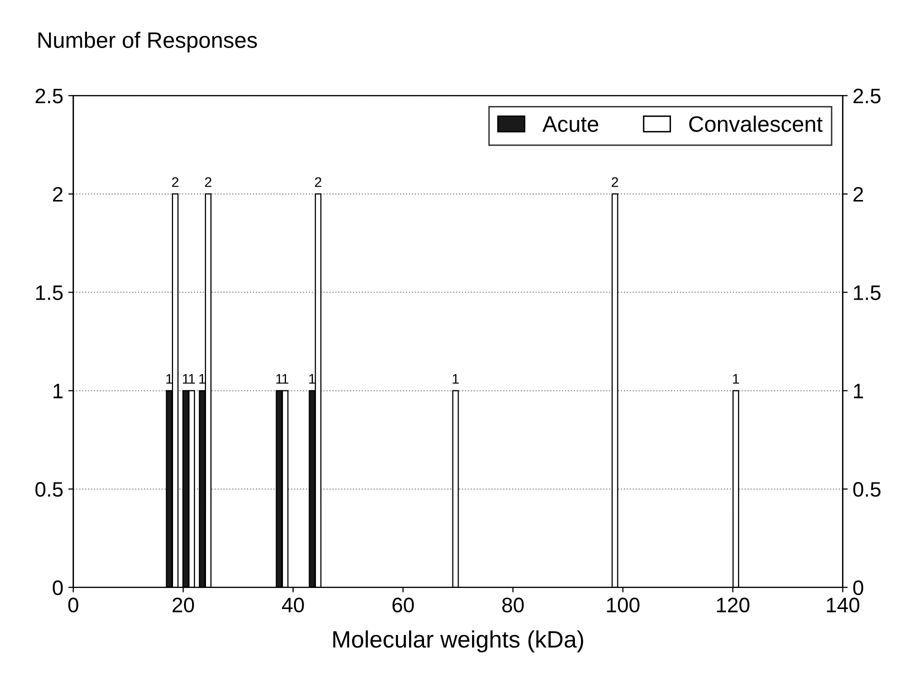 This screenshot has width=916, height=683. What do you see at coordinates (73, 605) in the screenshot?
I see `x-tick-label: 0` at bounding box center [73, 605].